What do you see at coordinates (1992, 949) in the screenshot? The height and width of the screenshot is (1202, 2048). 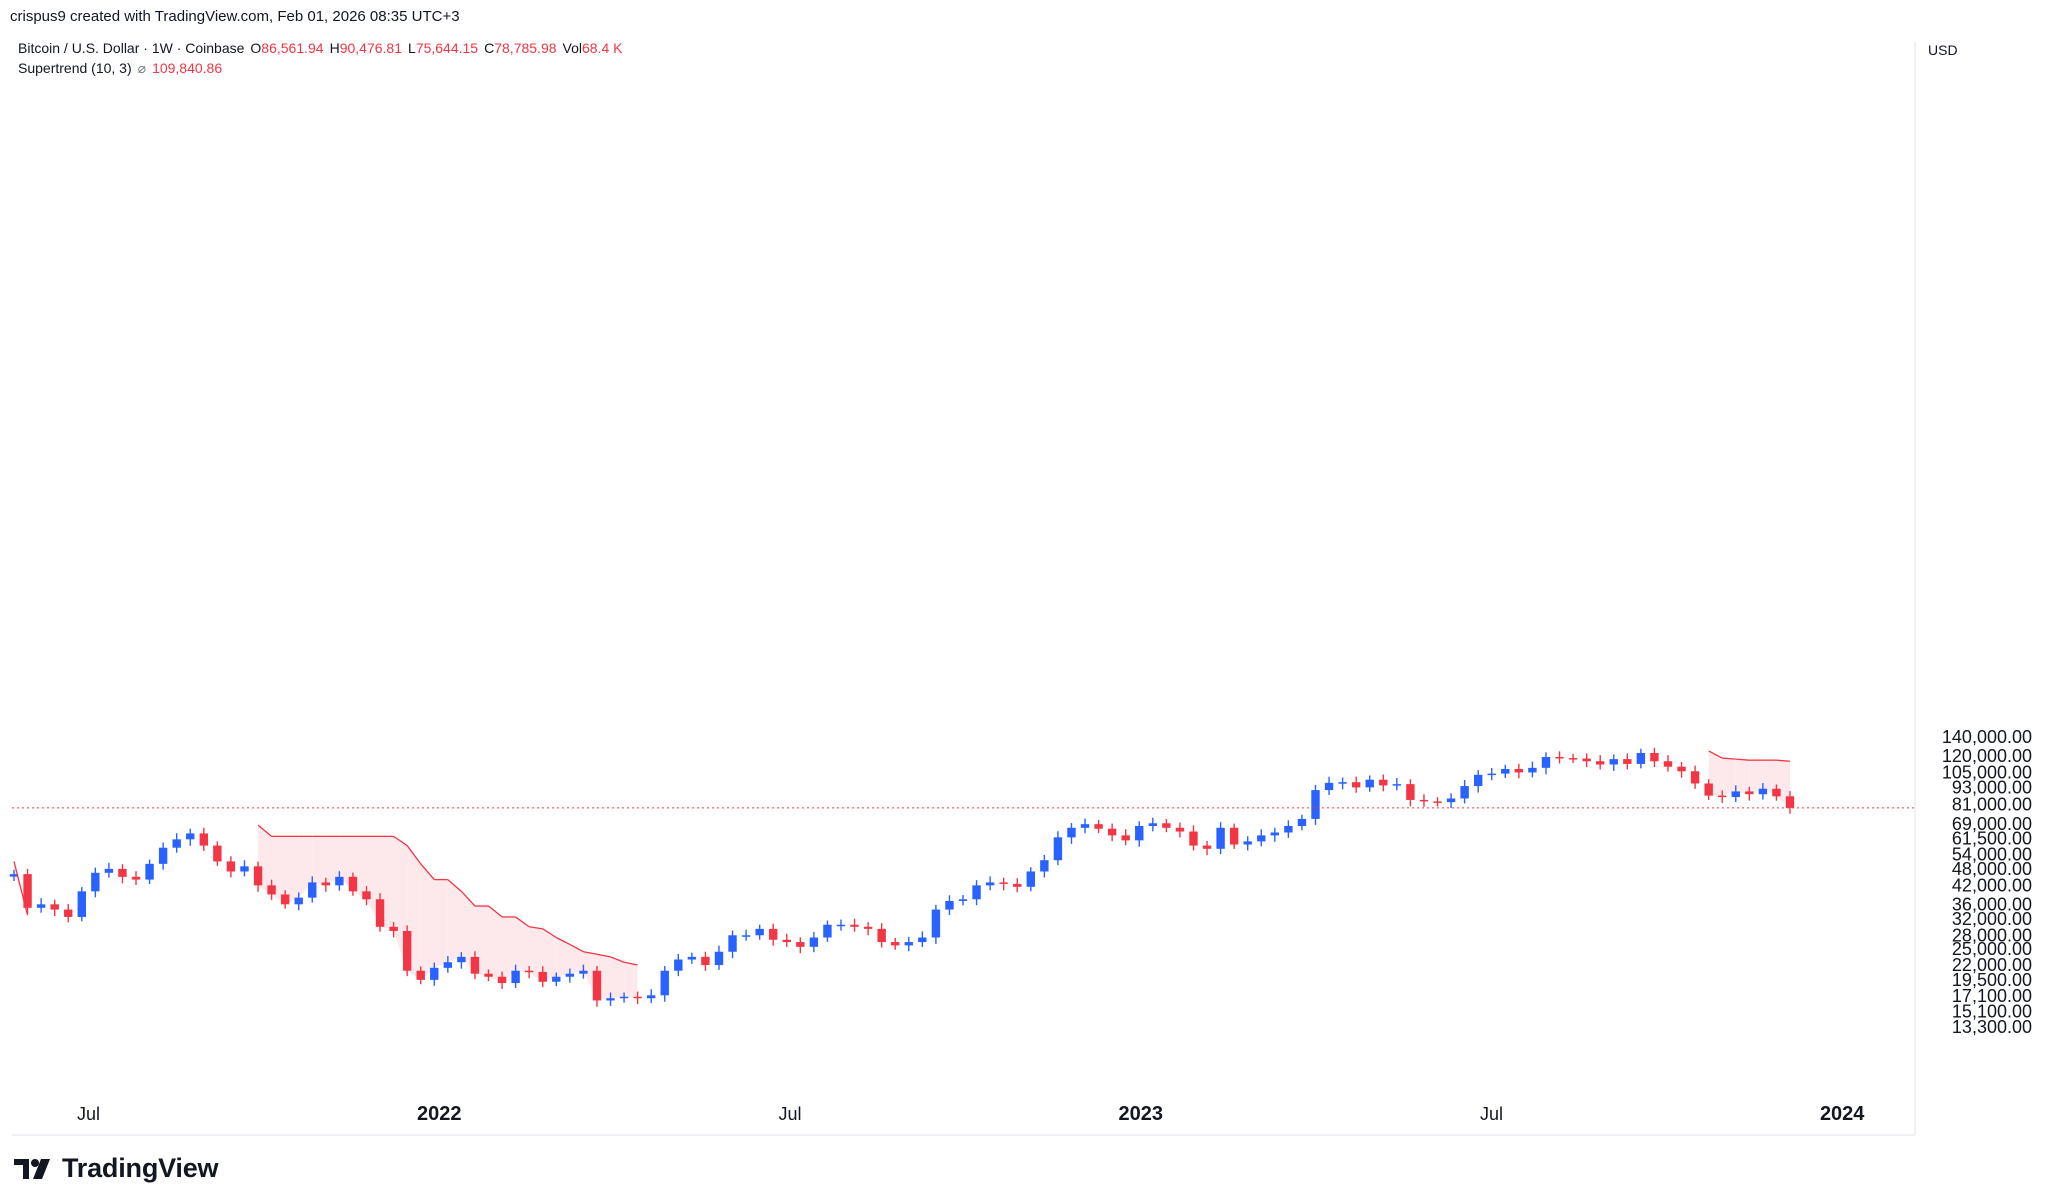 I see `price-tick-label: 25,000.00` at bounding box center [1992, 949].